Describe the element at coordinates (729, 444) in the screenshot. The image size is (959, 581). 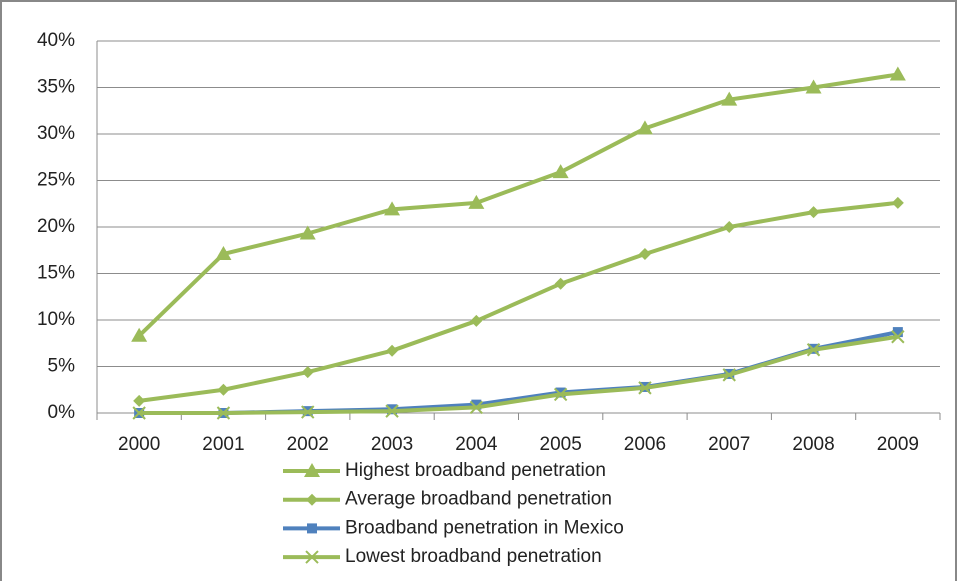
I see `x-tick-label: 2007` at that location.